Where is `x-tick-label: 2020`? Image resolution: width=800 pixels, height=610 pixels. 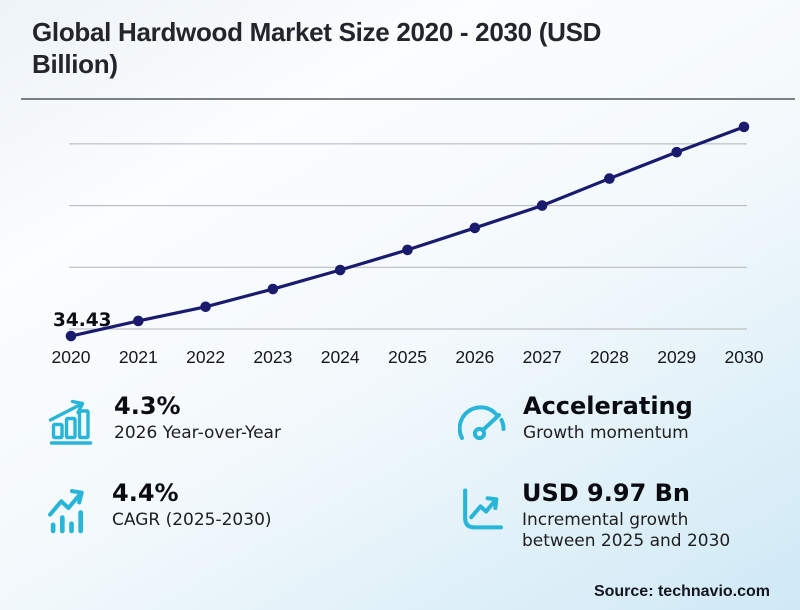
x-tick-label: 2020 is located at coordinates (71, 357).